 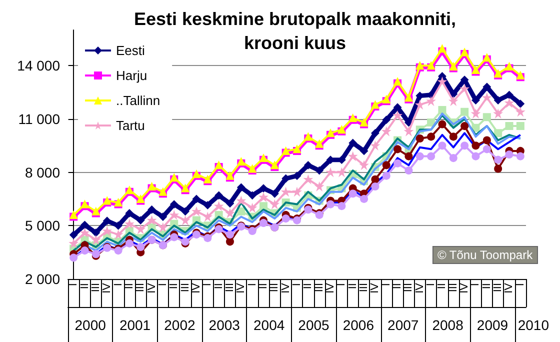 I want to click on text: 2007, so click(x=403, y=325).